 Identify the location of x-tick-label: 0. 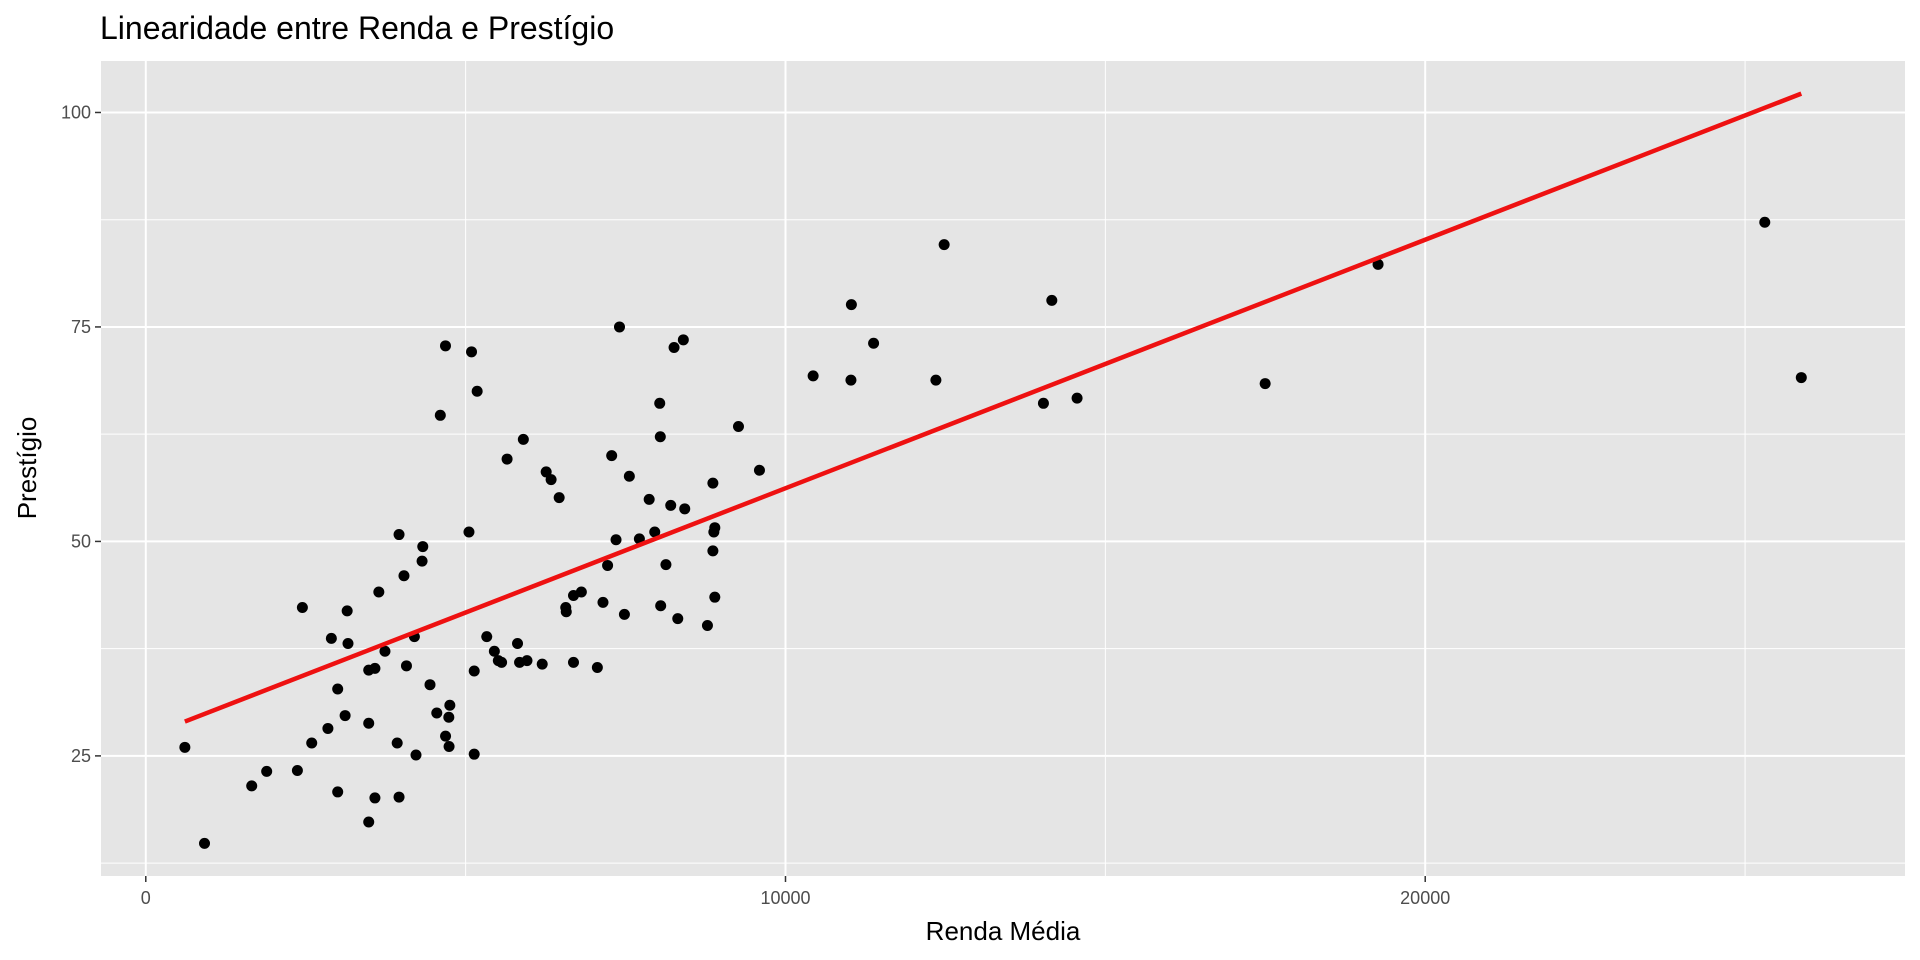
(146, 898).